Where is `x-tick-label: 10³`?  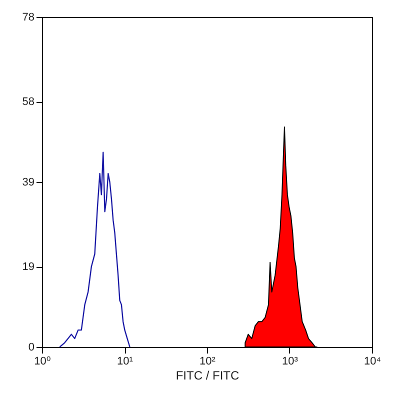 x-tick-label: 10³ is located at coordinates (290, 362).